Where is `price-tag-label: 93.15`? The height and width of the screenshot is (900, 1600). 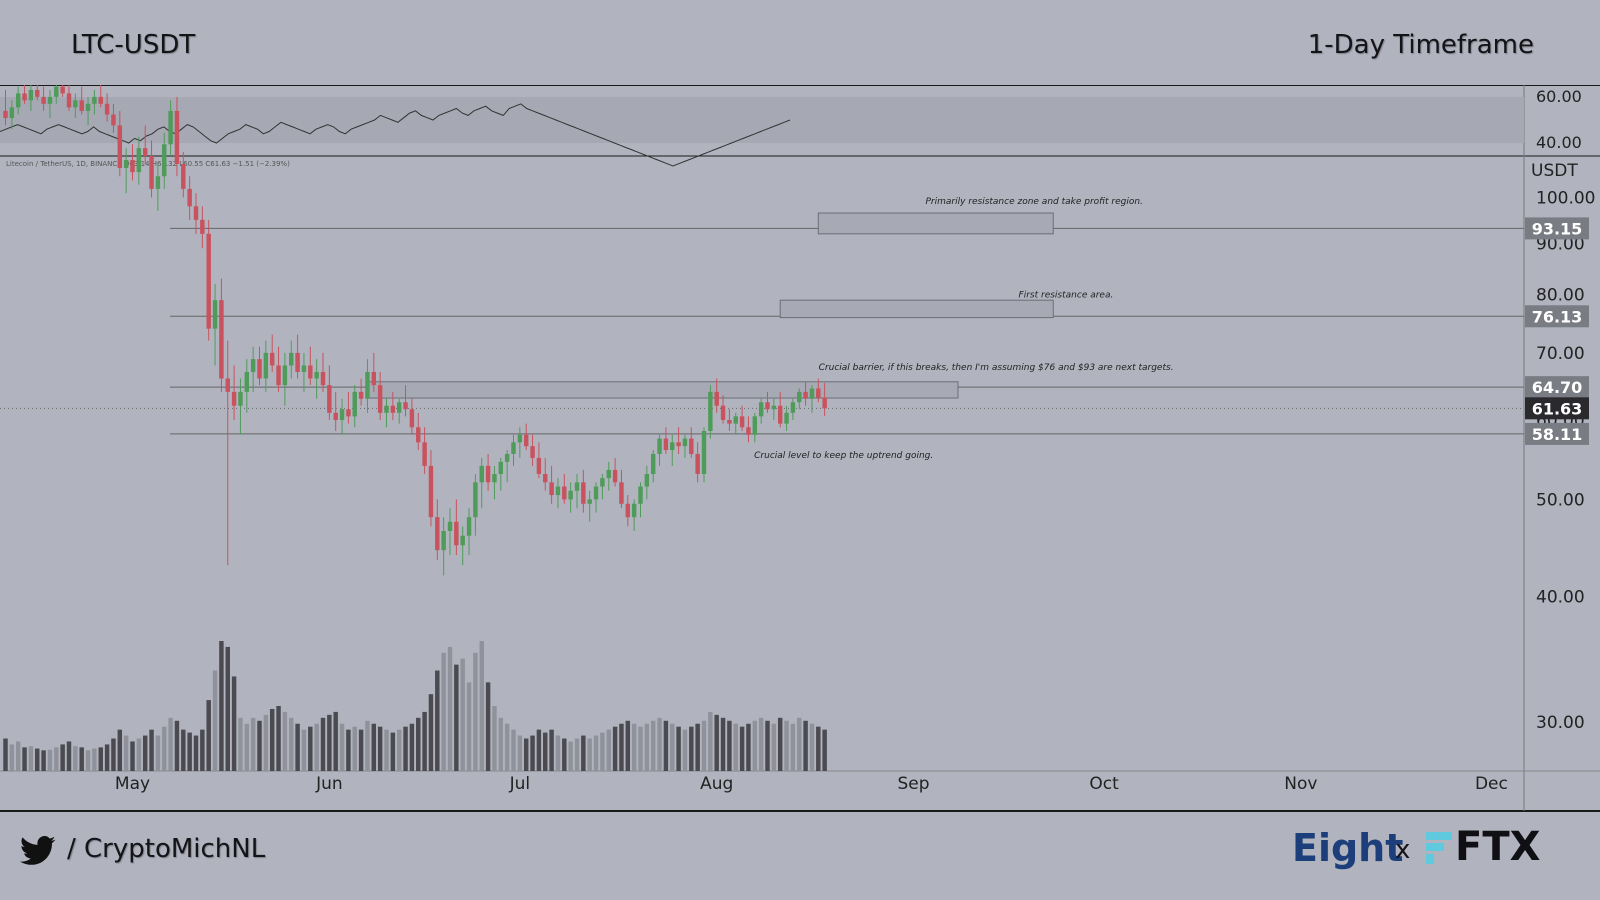
price-tag-label: 93.15 is located at coordinates (1557, 228).